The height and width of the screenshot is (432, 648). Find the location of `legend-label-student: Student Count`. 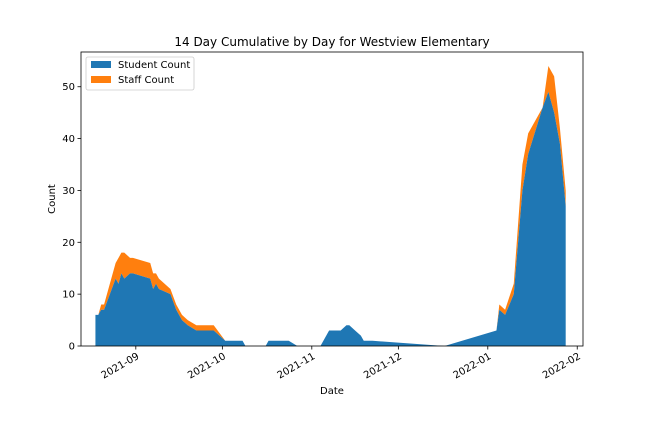

legend-label-student: Student Count is located at coordinates (154, 65).